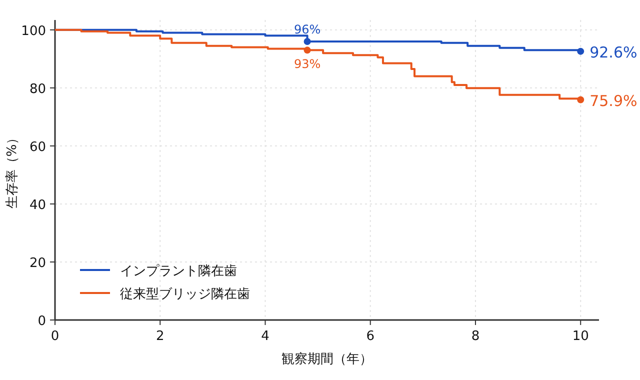  I want to click on y-tick-label: 20, so click(37, 263).